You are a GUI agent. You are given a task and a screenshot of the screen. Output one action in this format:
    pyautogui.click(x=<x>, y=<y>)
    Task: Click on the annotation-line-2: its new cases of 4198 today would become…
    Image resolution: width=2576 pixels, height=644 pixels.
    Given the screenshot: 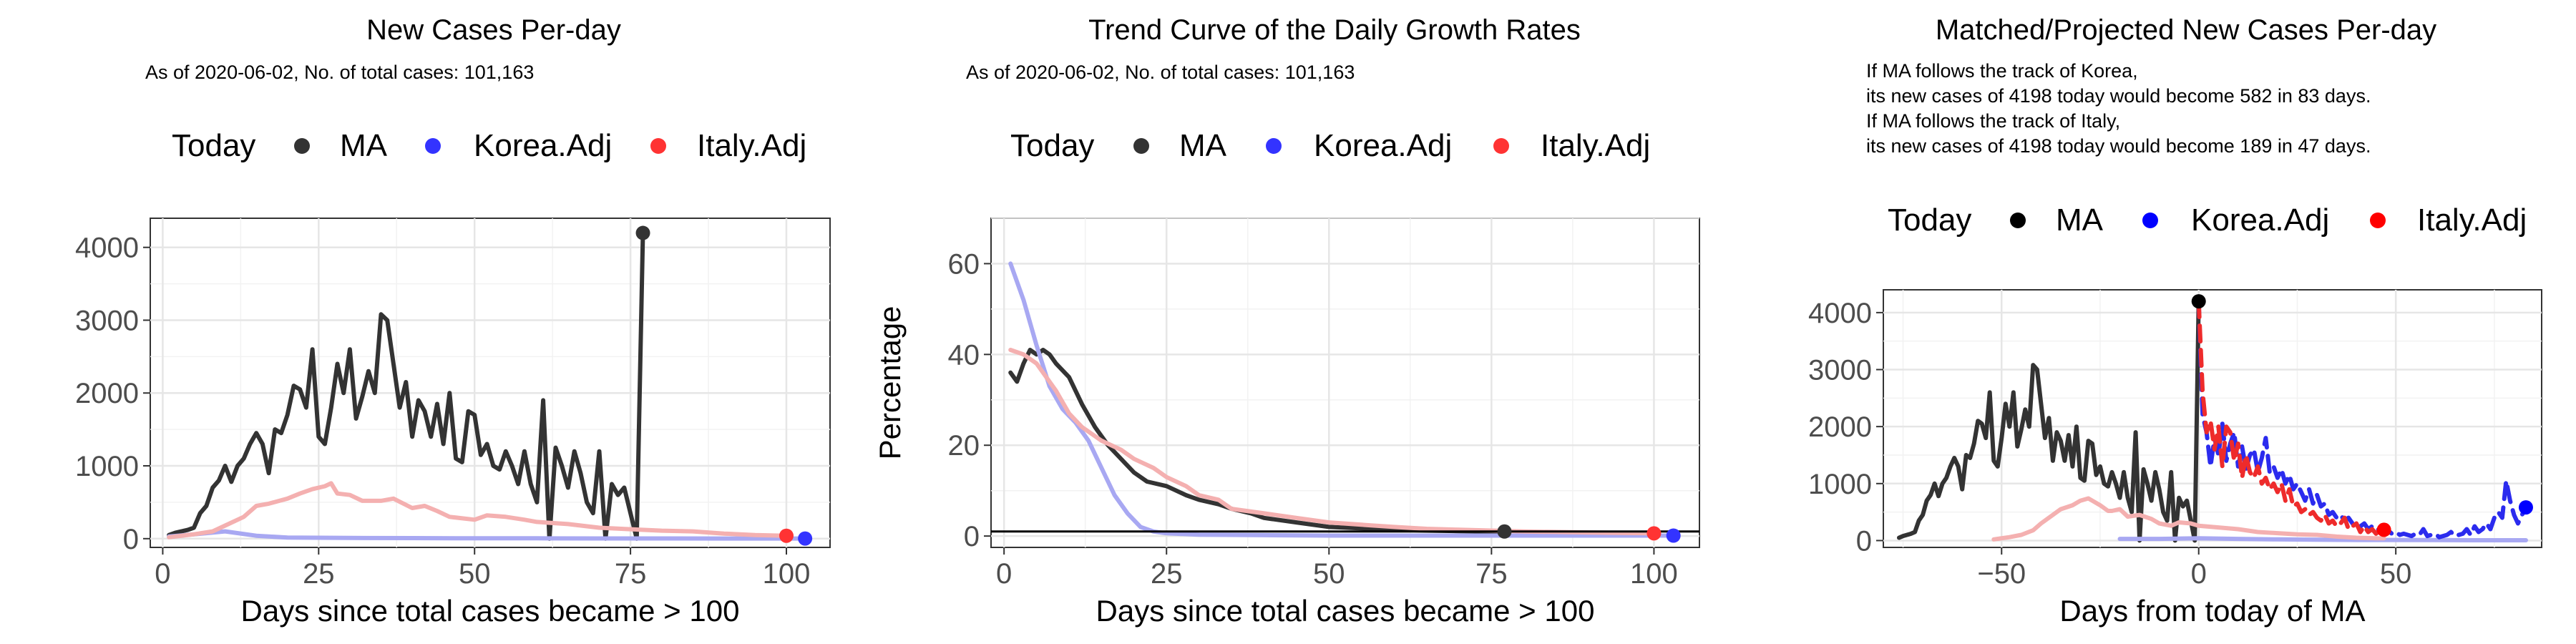 What is the action you would take?
    pyautogui.click(x=2118, y=96)
    